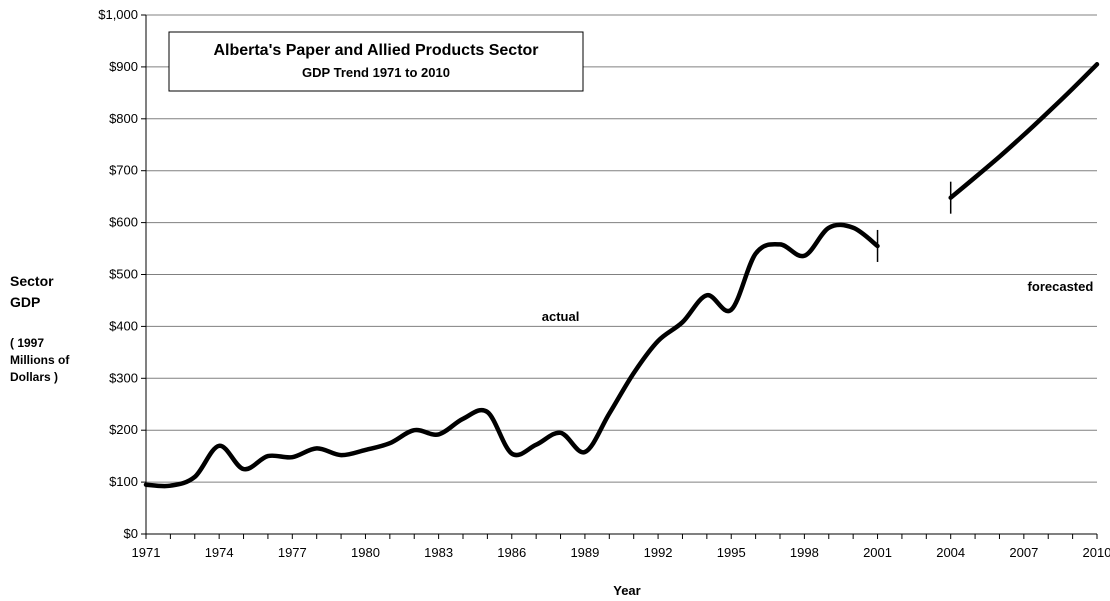 This screenshot has height=601, width=1110. What do you see at coordinates (27, 343) in the screenshot?
I see `y-axis-unit-line-1: ( 1997` at bounding box center [27, 343].